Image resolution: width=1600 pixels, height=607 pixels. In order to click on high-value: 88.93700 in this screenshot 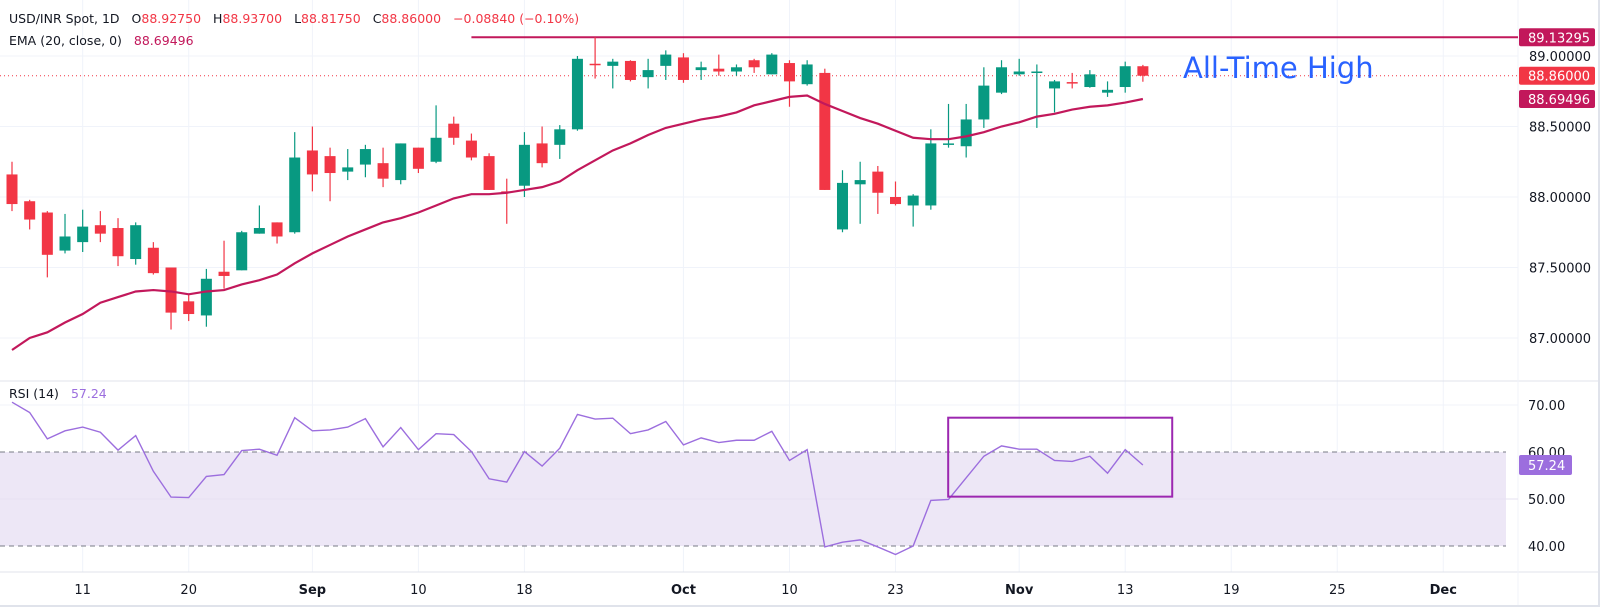, I will do `click(252, 18)`.